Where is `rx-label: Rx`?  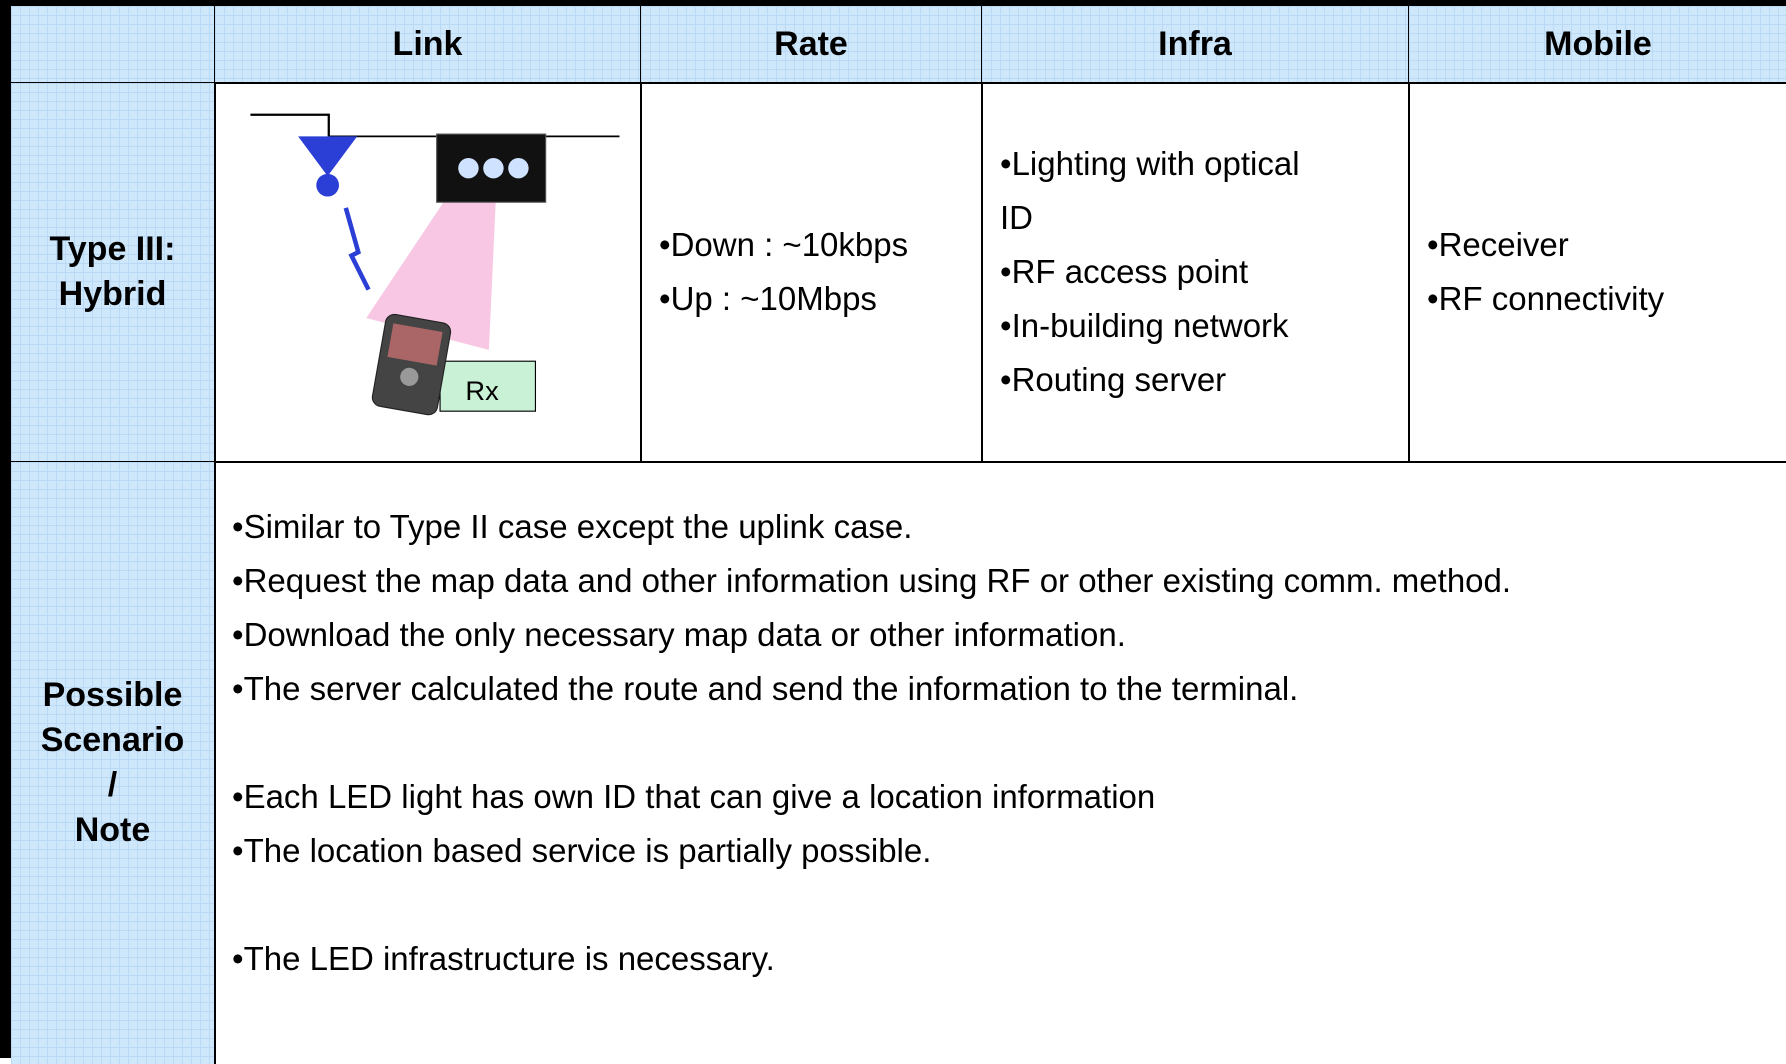
rx-label: Rx is located at coordinates (482, 390).